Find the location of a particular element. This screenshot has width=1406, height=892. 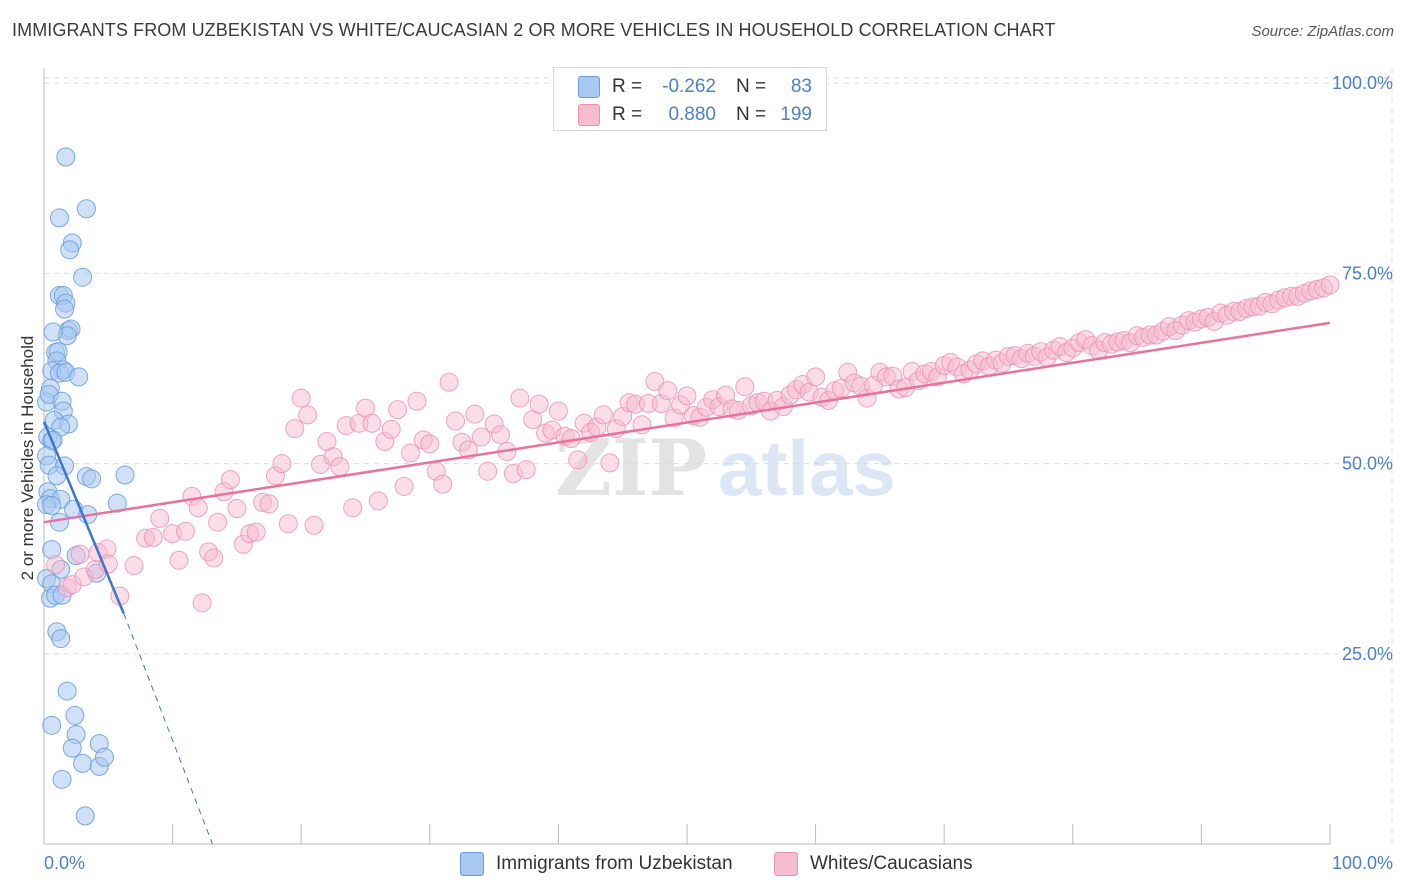

x-tick-label: 0.0% is located at coordinates (64, 863).